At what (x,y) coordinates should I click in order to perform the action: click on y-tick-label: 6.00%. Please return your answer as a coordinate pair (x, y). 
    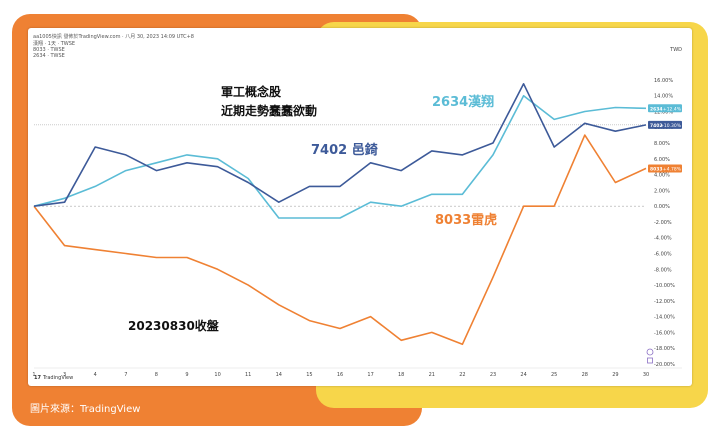
    Looking at the image, I should click on (662, 160).